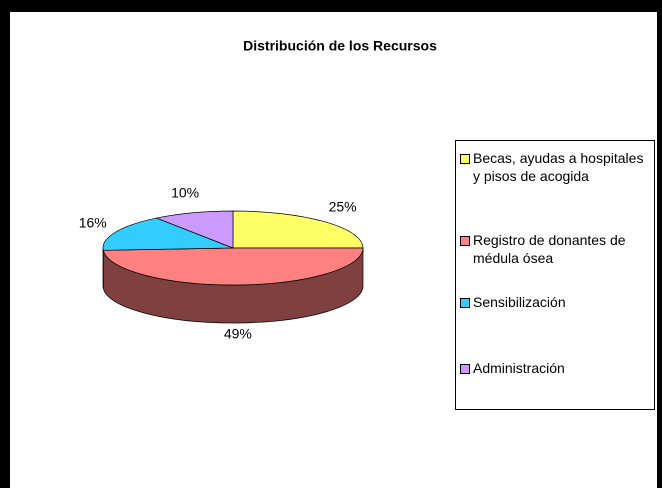 The height and width of the screenshot is (488, 662). What do you see at coordinates (343, 206) in the screenshot?
I see `data-label: 25%` at bounding box center [343, 206].